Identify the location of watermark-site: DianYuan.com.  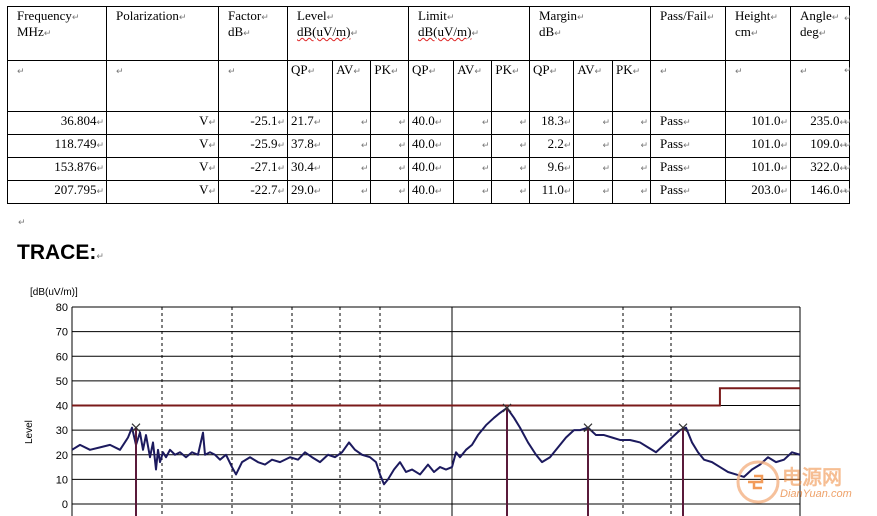
(816, 494).